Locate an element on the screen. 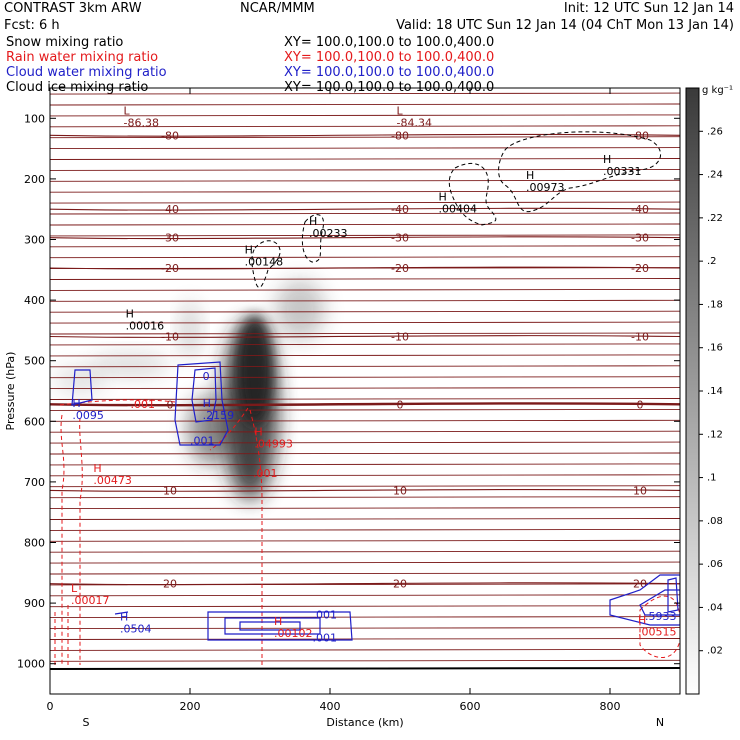 This screenshot has width=740, height=740. y-tick-label-700: 700 is located at coordinates (34, 482).